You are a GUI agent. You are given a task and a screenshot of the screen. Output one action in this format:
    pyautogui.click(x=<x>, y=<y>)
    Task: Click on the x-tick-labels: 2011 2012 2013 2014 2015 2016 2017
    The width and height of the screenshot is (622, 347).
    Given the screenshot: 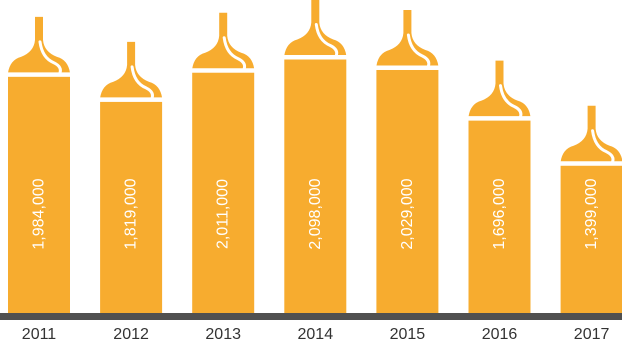 What is the action you would take?
    pyautogui.click(x=316, y=334)
    